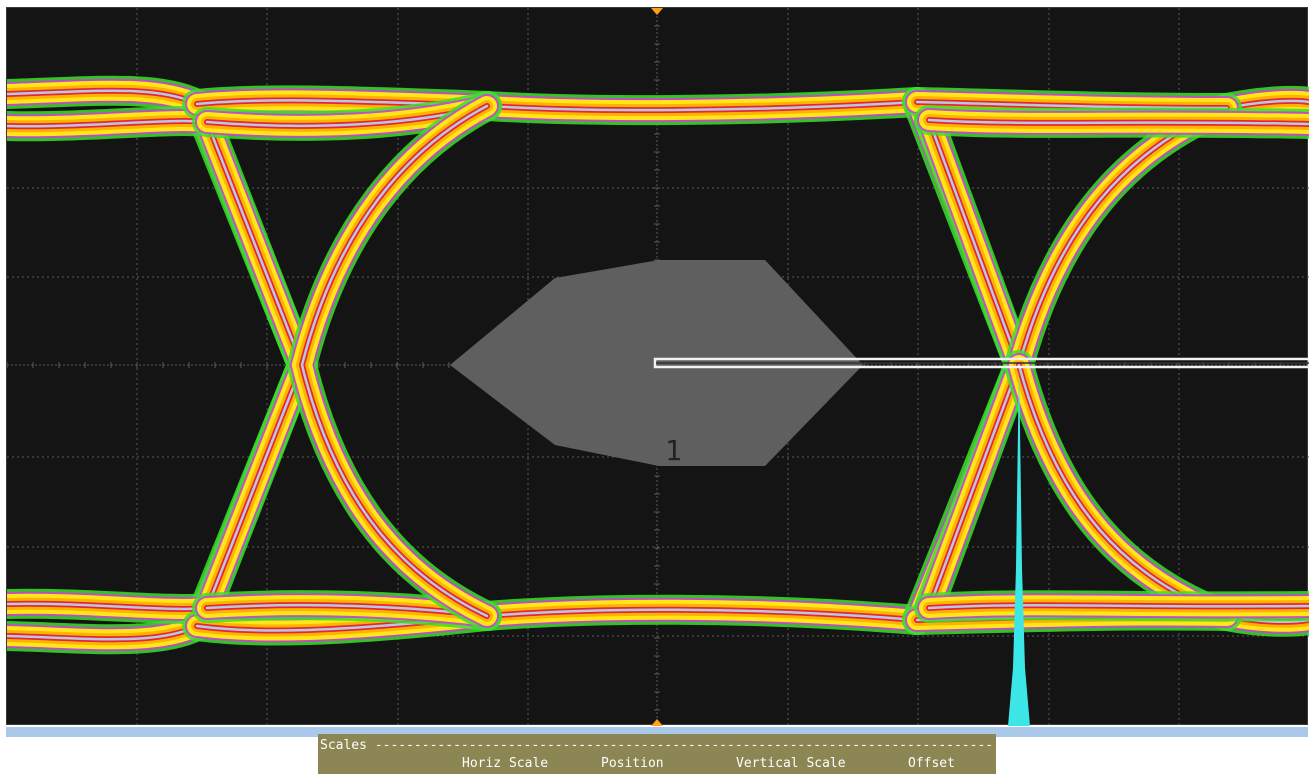  What do you see at coordinates (343, 745) in the screenshot?
I see `scales-title-text: Scales` at bounding box center [343, 745].